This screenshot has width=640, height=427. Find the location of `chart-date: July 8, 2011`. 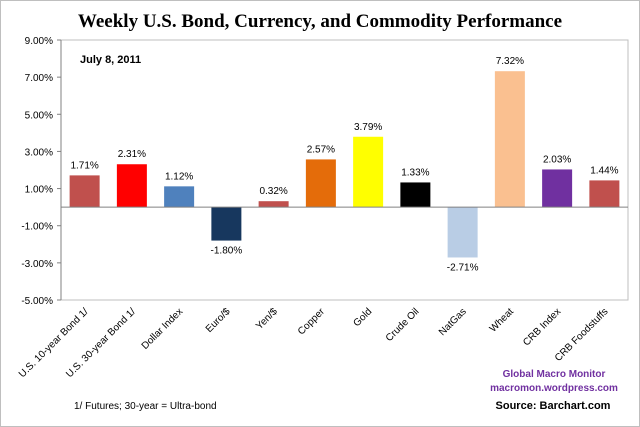

chart-date: July 8, 2011 is located at coordinates (110, 60).